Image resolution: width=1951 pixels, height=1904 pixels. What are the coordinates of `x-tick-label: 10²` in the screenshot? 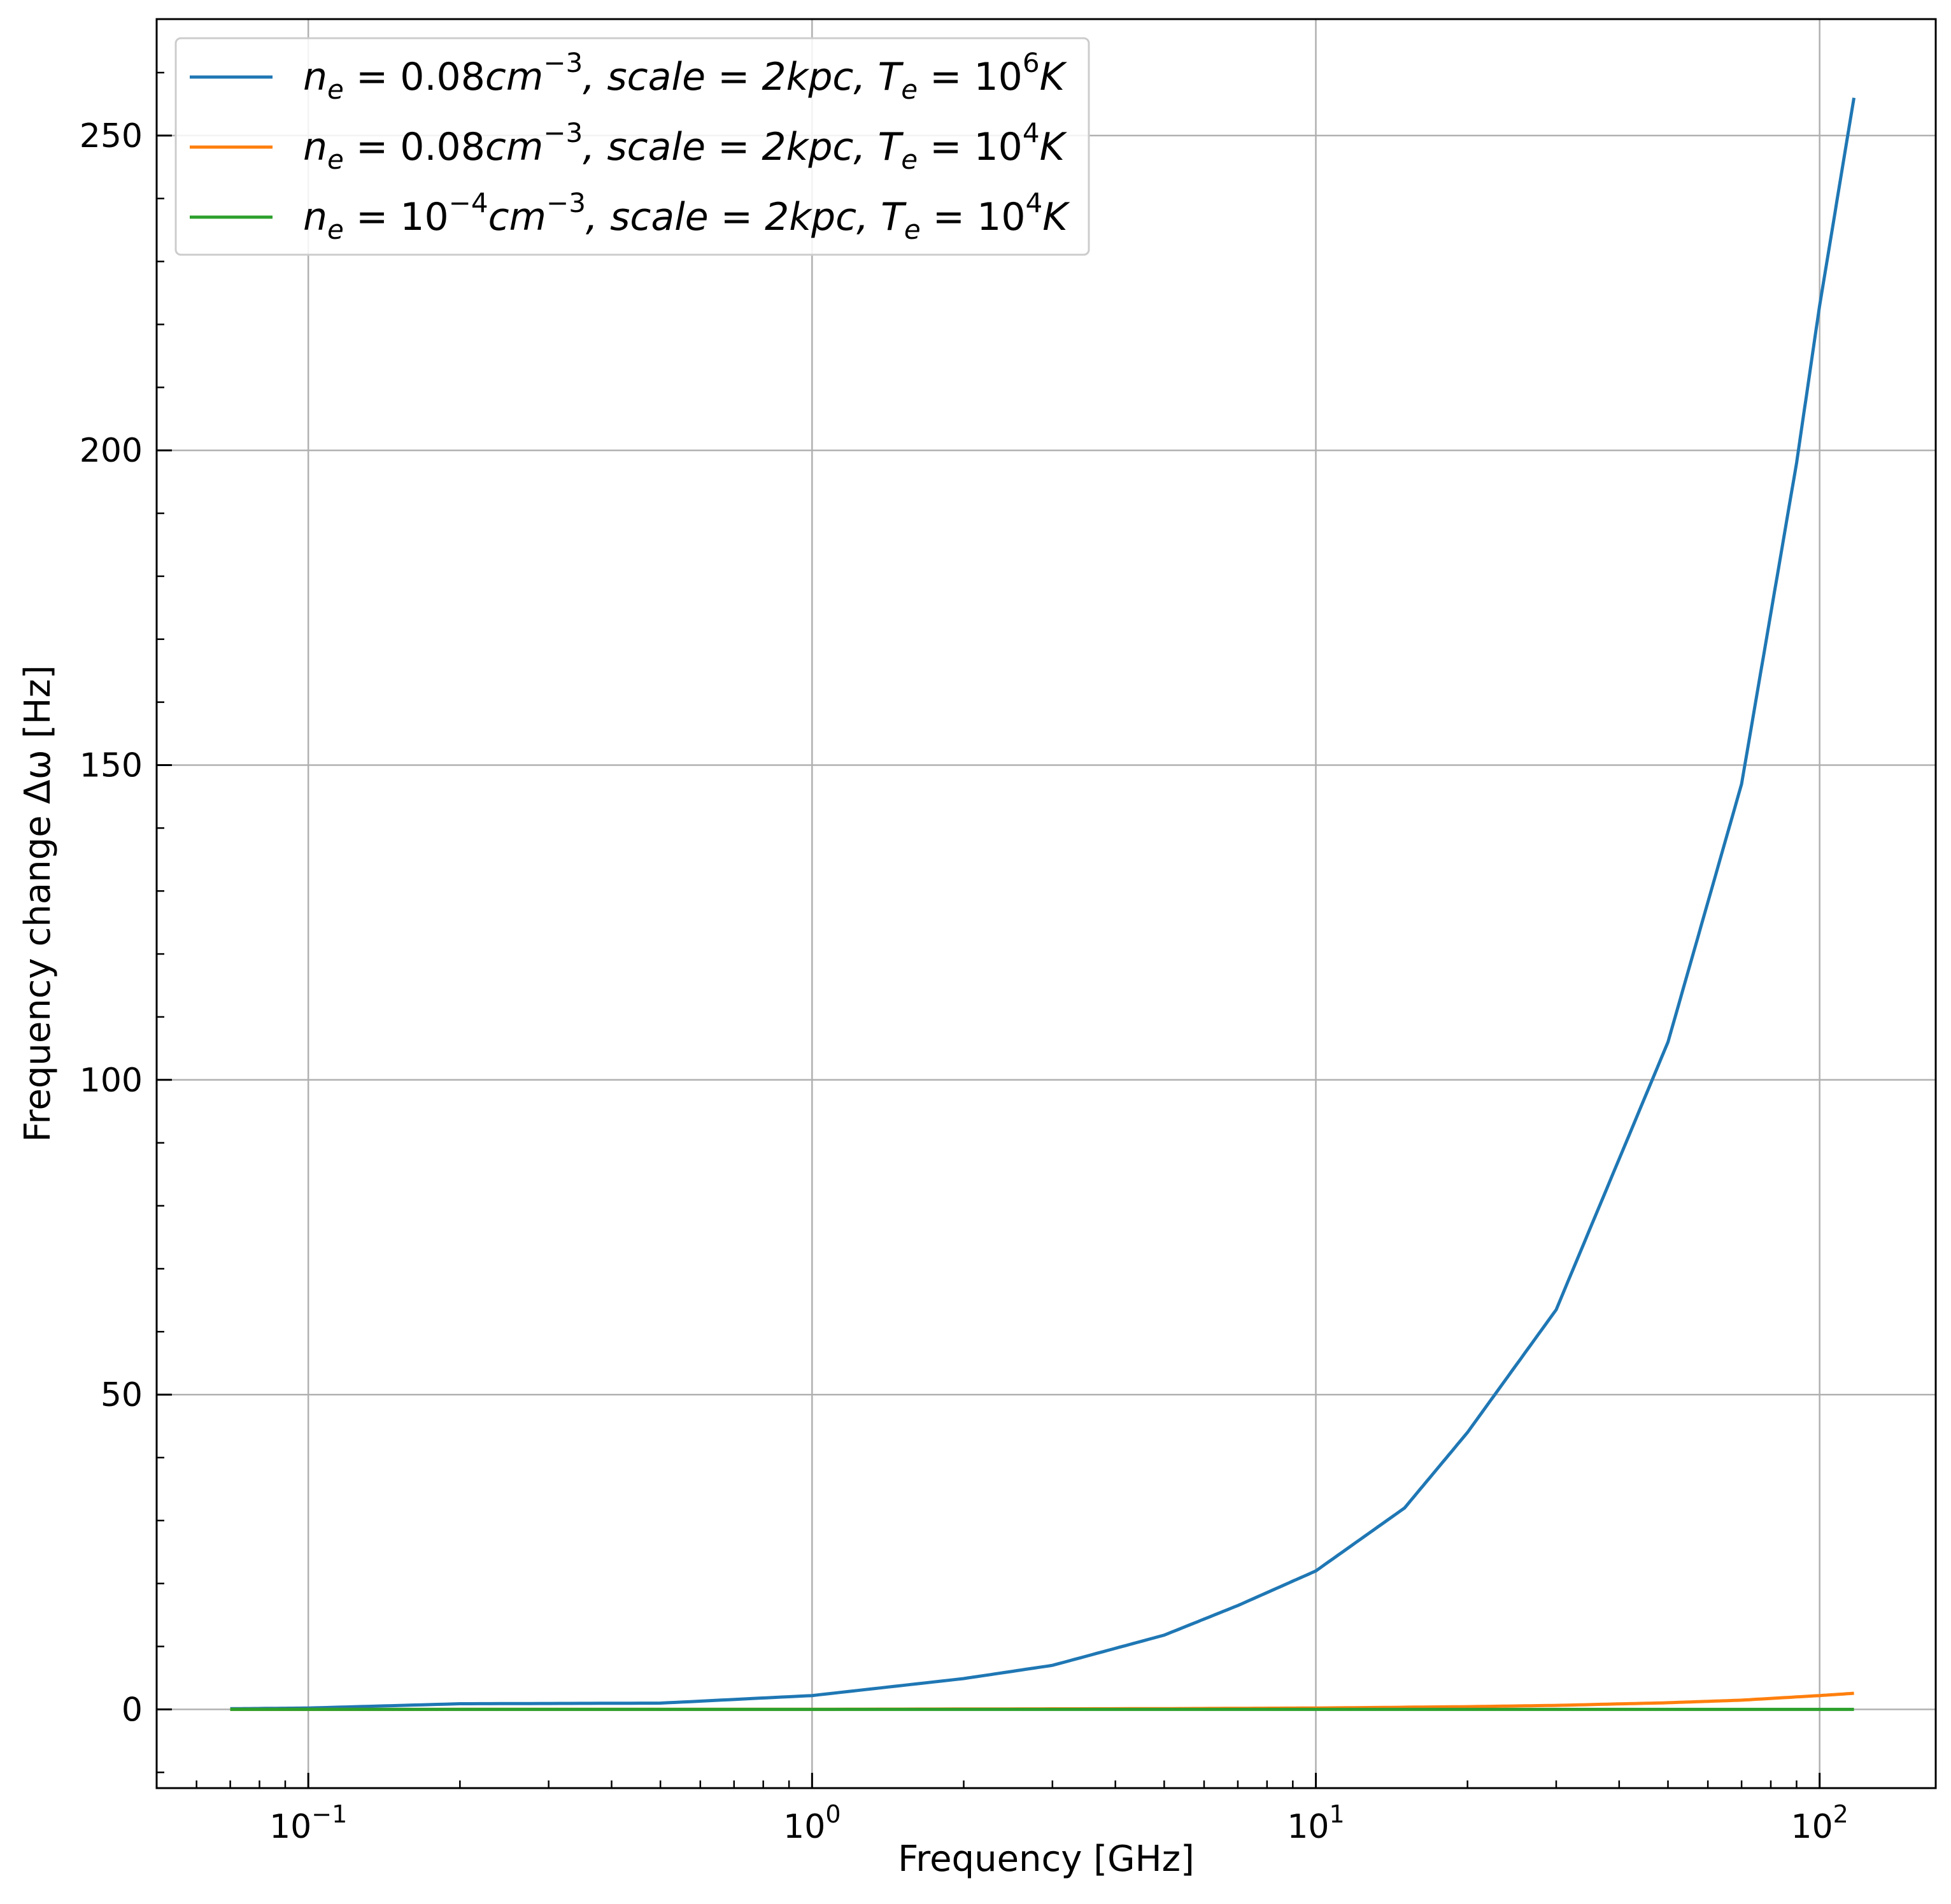 It's located at (1819, 1823).